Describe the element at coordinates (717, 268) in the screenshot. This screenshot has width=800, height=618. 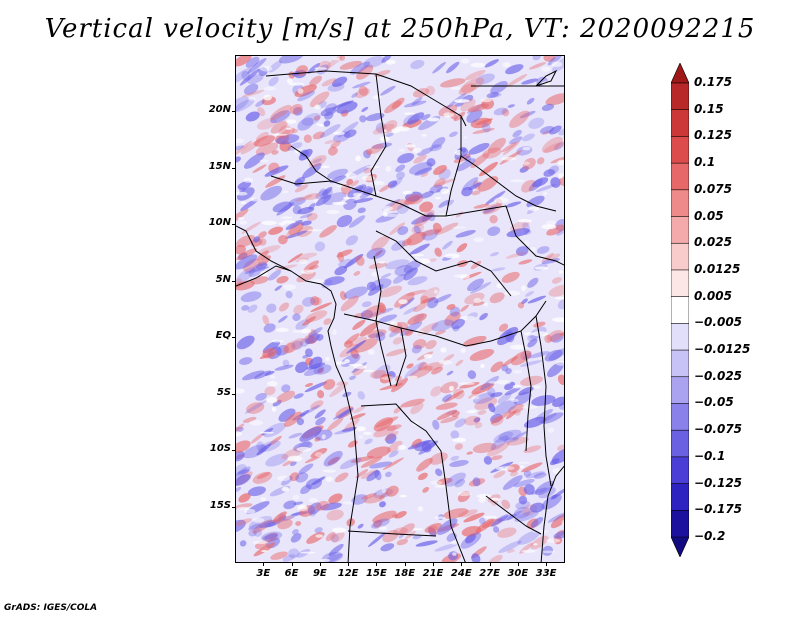
I see `colorbar-label: 0.0125` at that location.